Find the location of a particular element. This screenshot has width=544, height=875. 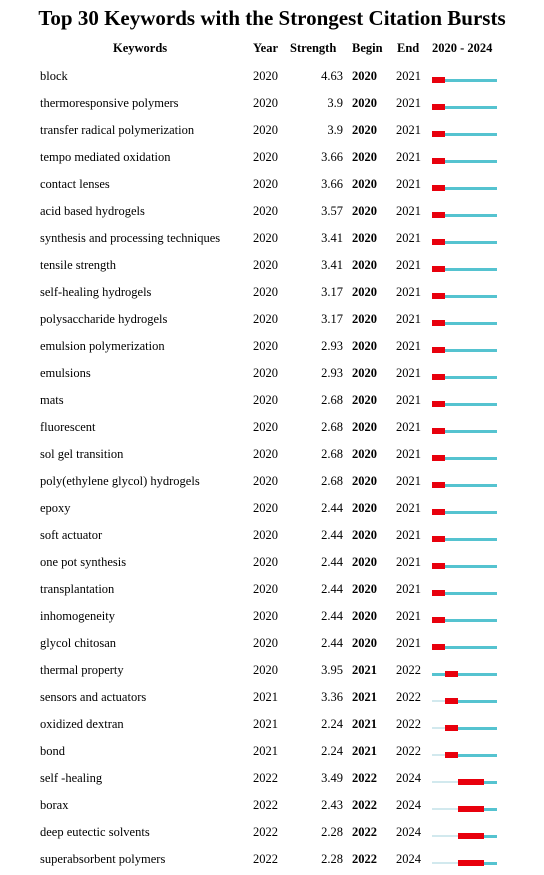

keyword-cell: glycol chitosan is located at coordinates (78, 643).